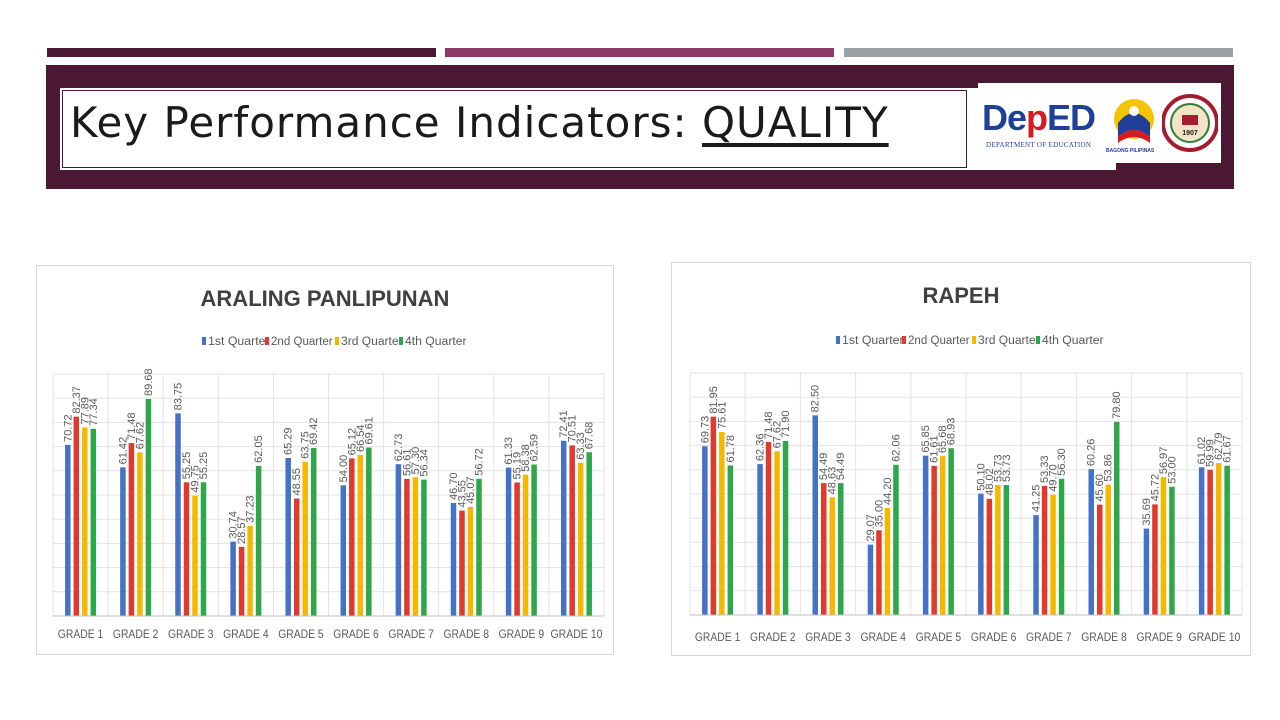 The width and height of the screenshot is (1280, 720). I want to click on data-label: 69.73, so click(705, 430).